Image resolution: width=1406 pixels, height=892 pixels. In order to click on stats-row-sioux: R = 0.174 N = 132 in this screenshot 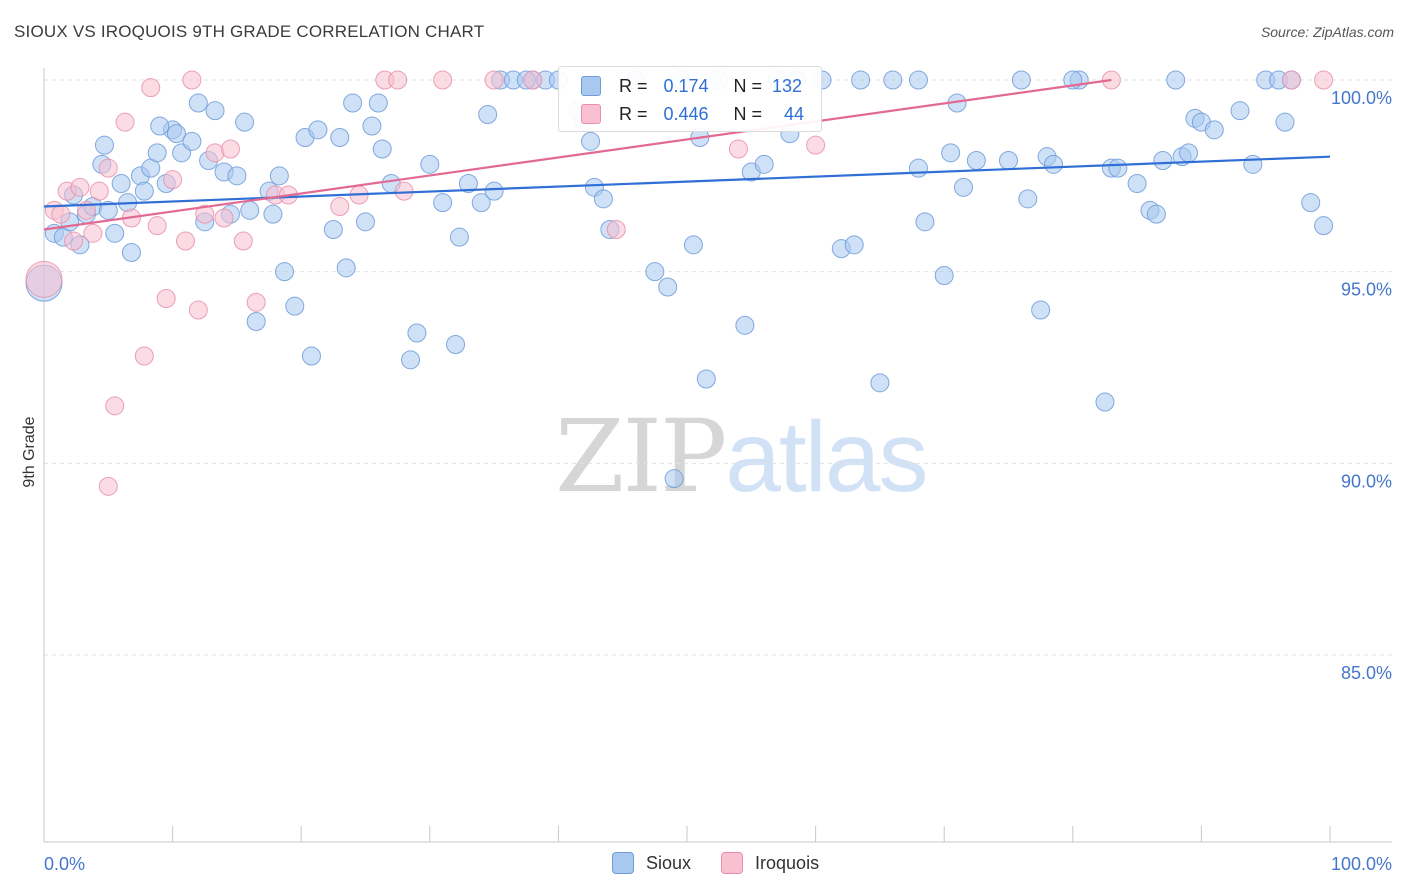, I will do `click(691, 86)`.